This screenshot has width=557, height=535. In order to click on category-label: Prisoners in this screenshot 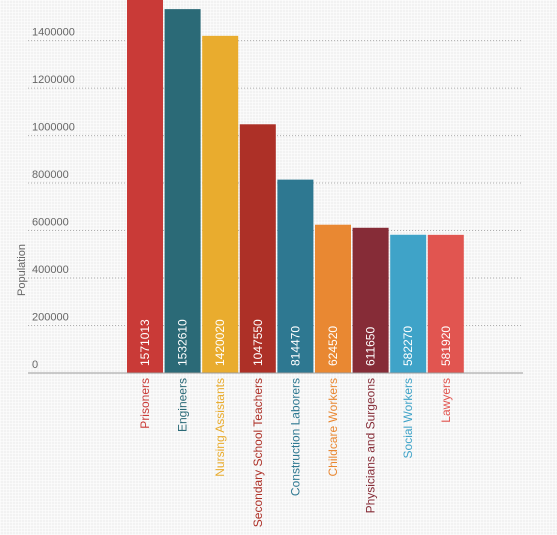, I will do `click(145, 403)`.